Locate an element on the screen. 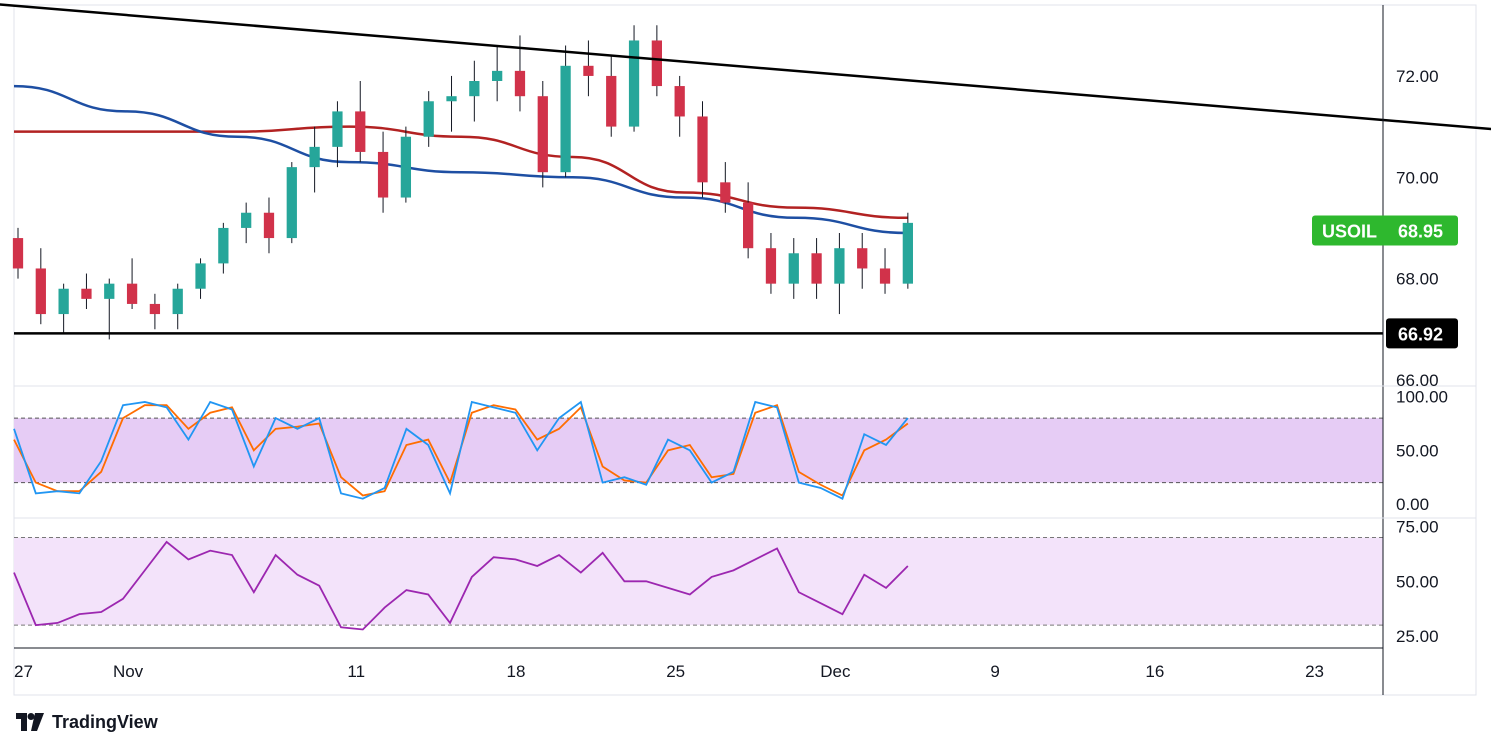 Image resolution: width=1491 pixels, height=753 pixels. price-tick-label: 66.00 is located at coordinates (1417, 380).